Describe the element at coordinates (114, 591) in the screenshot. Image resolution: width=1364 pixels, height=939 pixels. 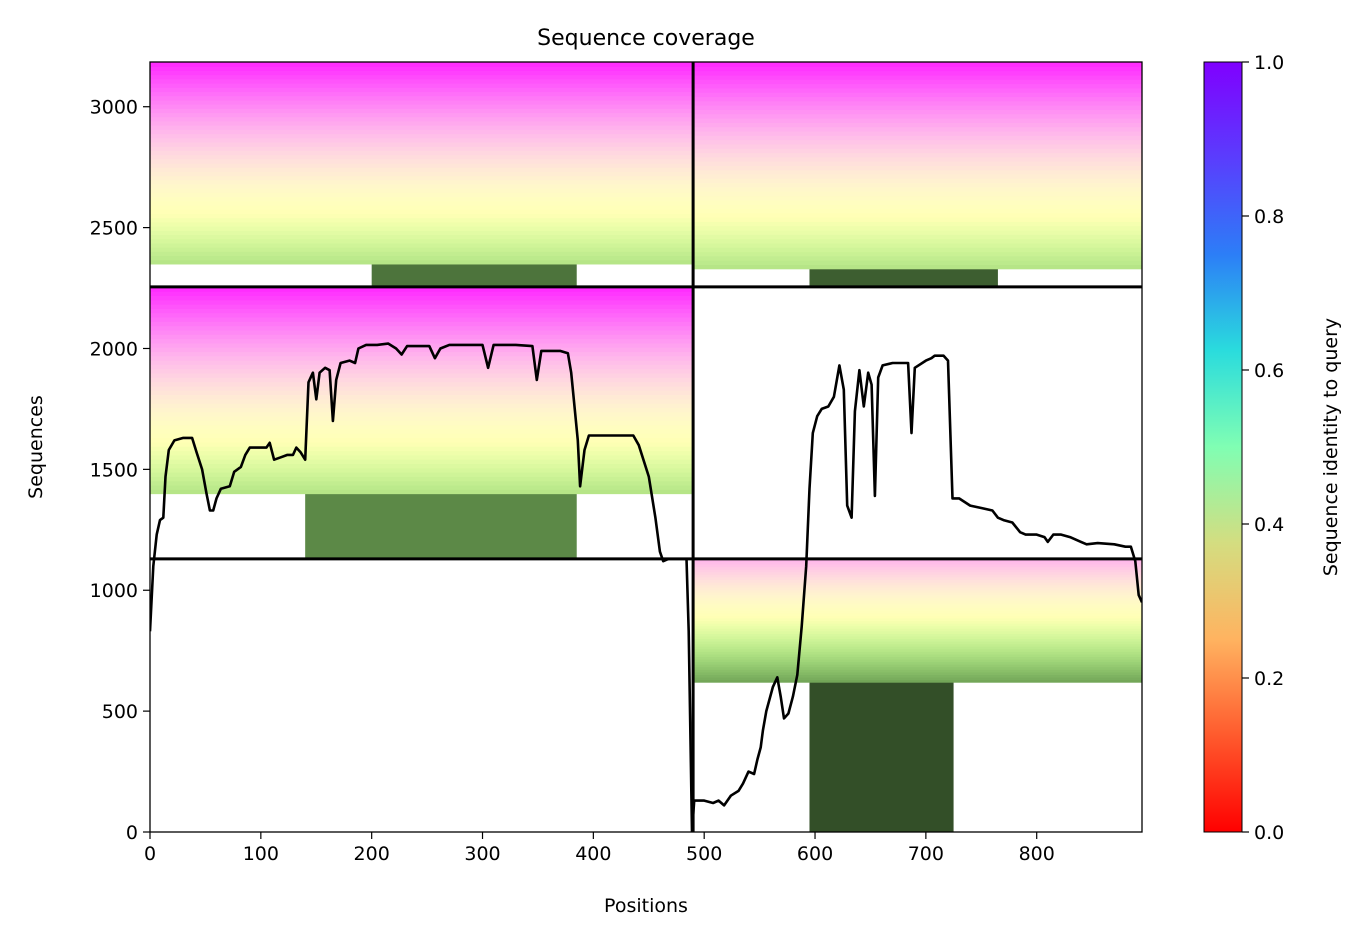
I see `y-tick-label: 1000` at that location.